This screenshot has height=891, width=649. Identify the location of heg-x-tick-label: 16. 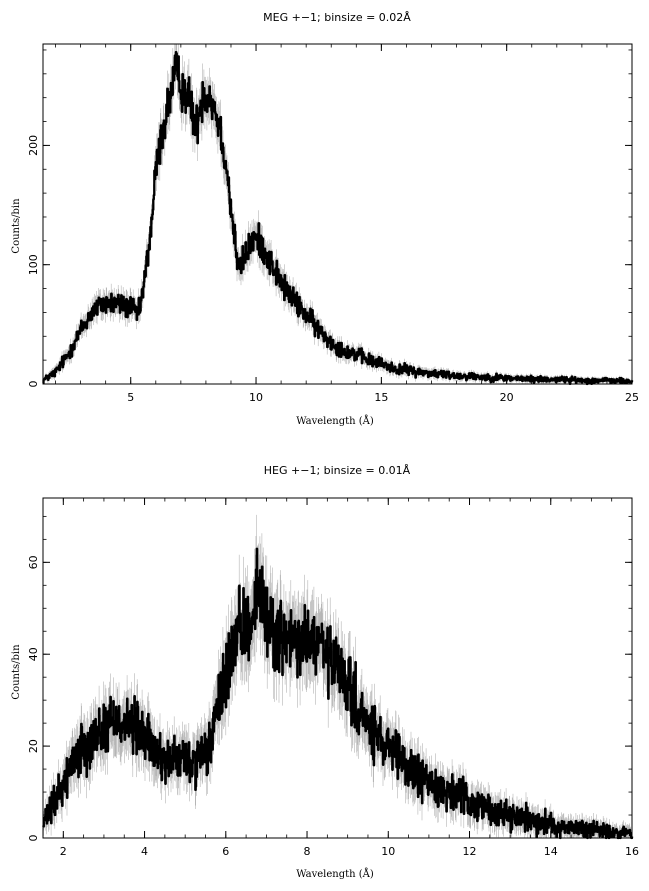
(632, 851).